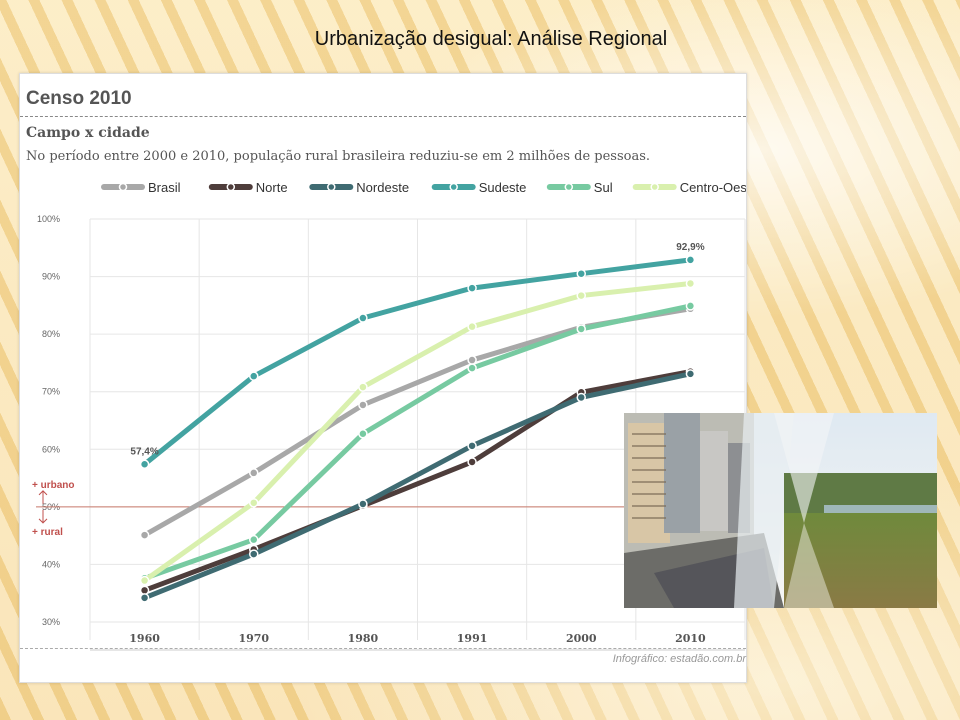  Describe the element at coordinates (253, 638) in the screenshot. I see `x-tick-label: 1970` at that location.